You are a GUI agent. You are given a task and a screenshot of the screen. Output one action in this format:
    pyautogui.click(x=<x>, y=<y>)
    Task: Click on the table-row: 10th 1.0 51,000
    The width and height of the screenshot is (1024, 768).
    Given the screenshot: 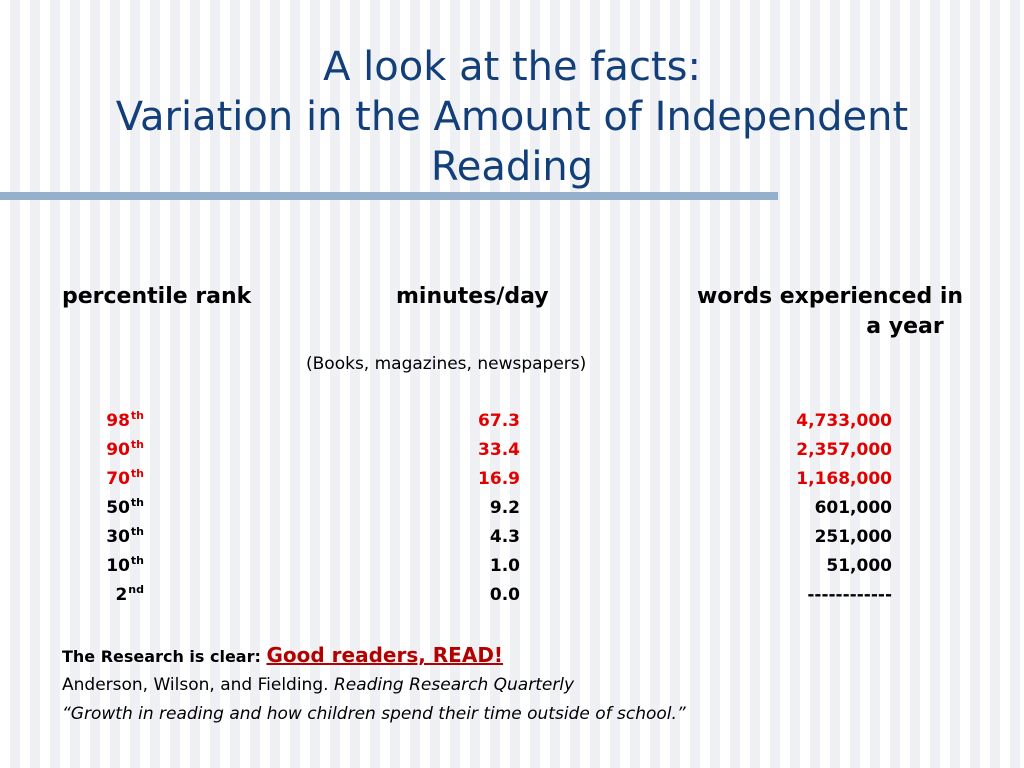 What is the action you would take?
    pyautogui.click(x=512, y=566)
    